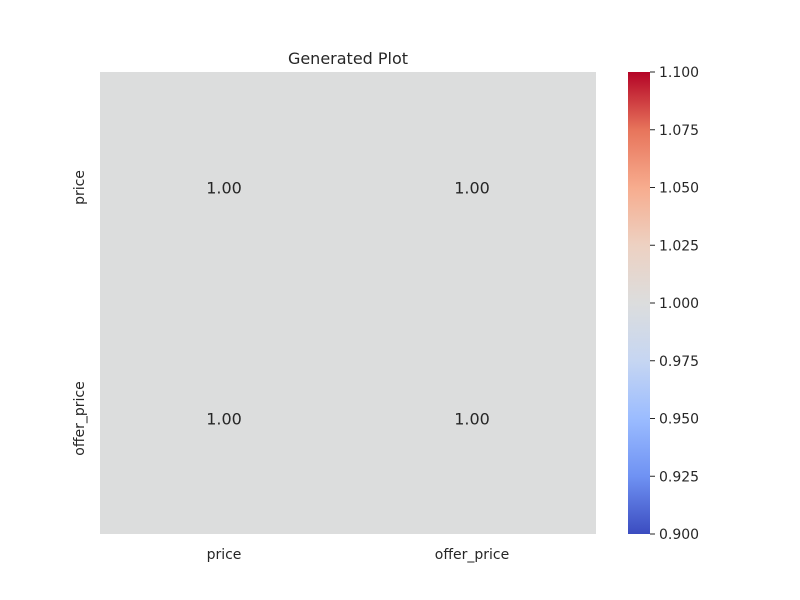  I want to click on colorbar-tick-label: 0.975, so click(679, 362).